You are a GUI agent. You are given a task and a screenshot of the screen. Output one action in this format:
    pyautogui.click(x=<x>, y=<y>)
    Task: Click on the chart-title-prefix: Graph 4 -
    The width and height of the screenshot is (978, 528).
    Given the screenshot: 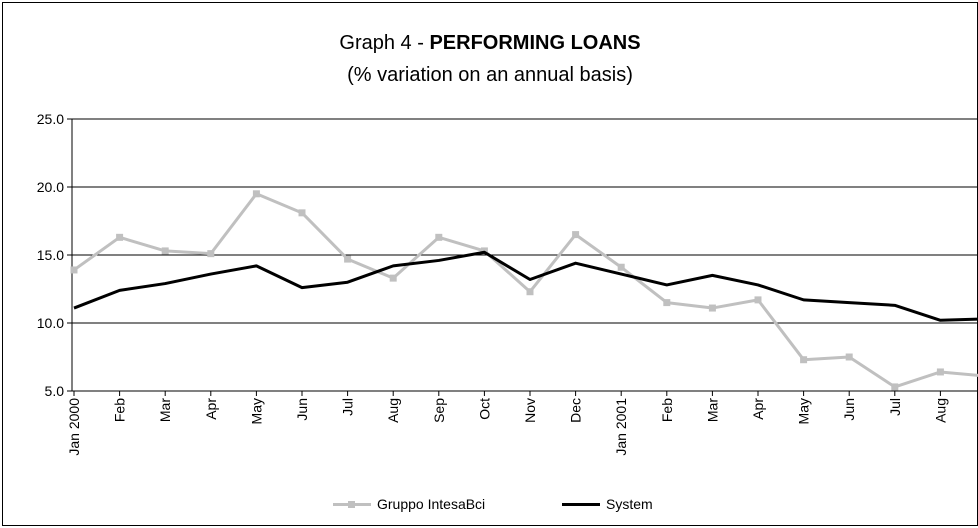 What is the action you would take?
    pyautogui.click(x=384, y=43)
    